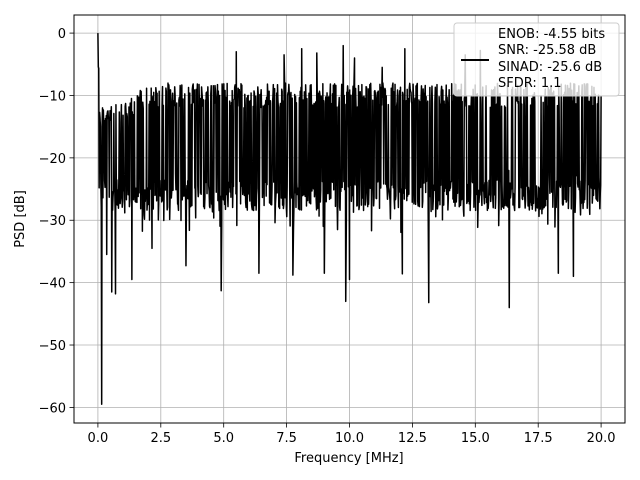 Image resolution: width=640 pixels, height=480 pixels. Describe the element at coordinates (52, 284) in the screenshot. I see `y-tick-label: −40` at that location.